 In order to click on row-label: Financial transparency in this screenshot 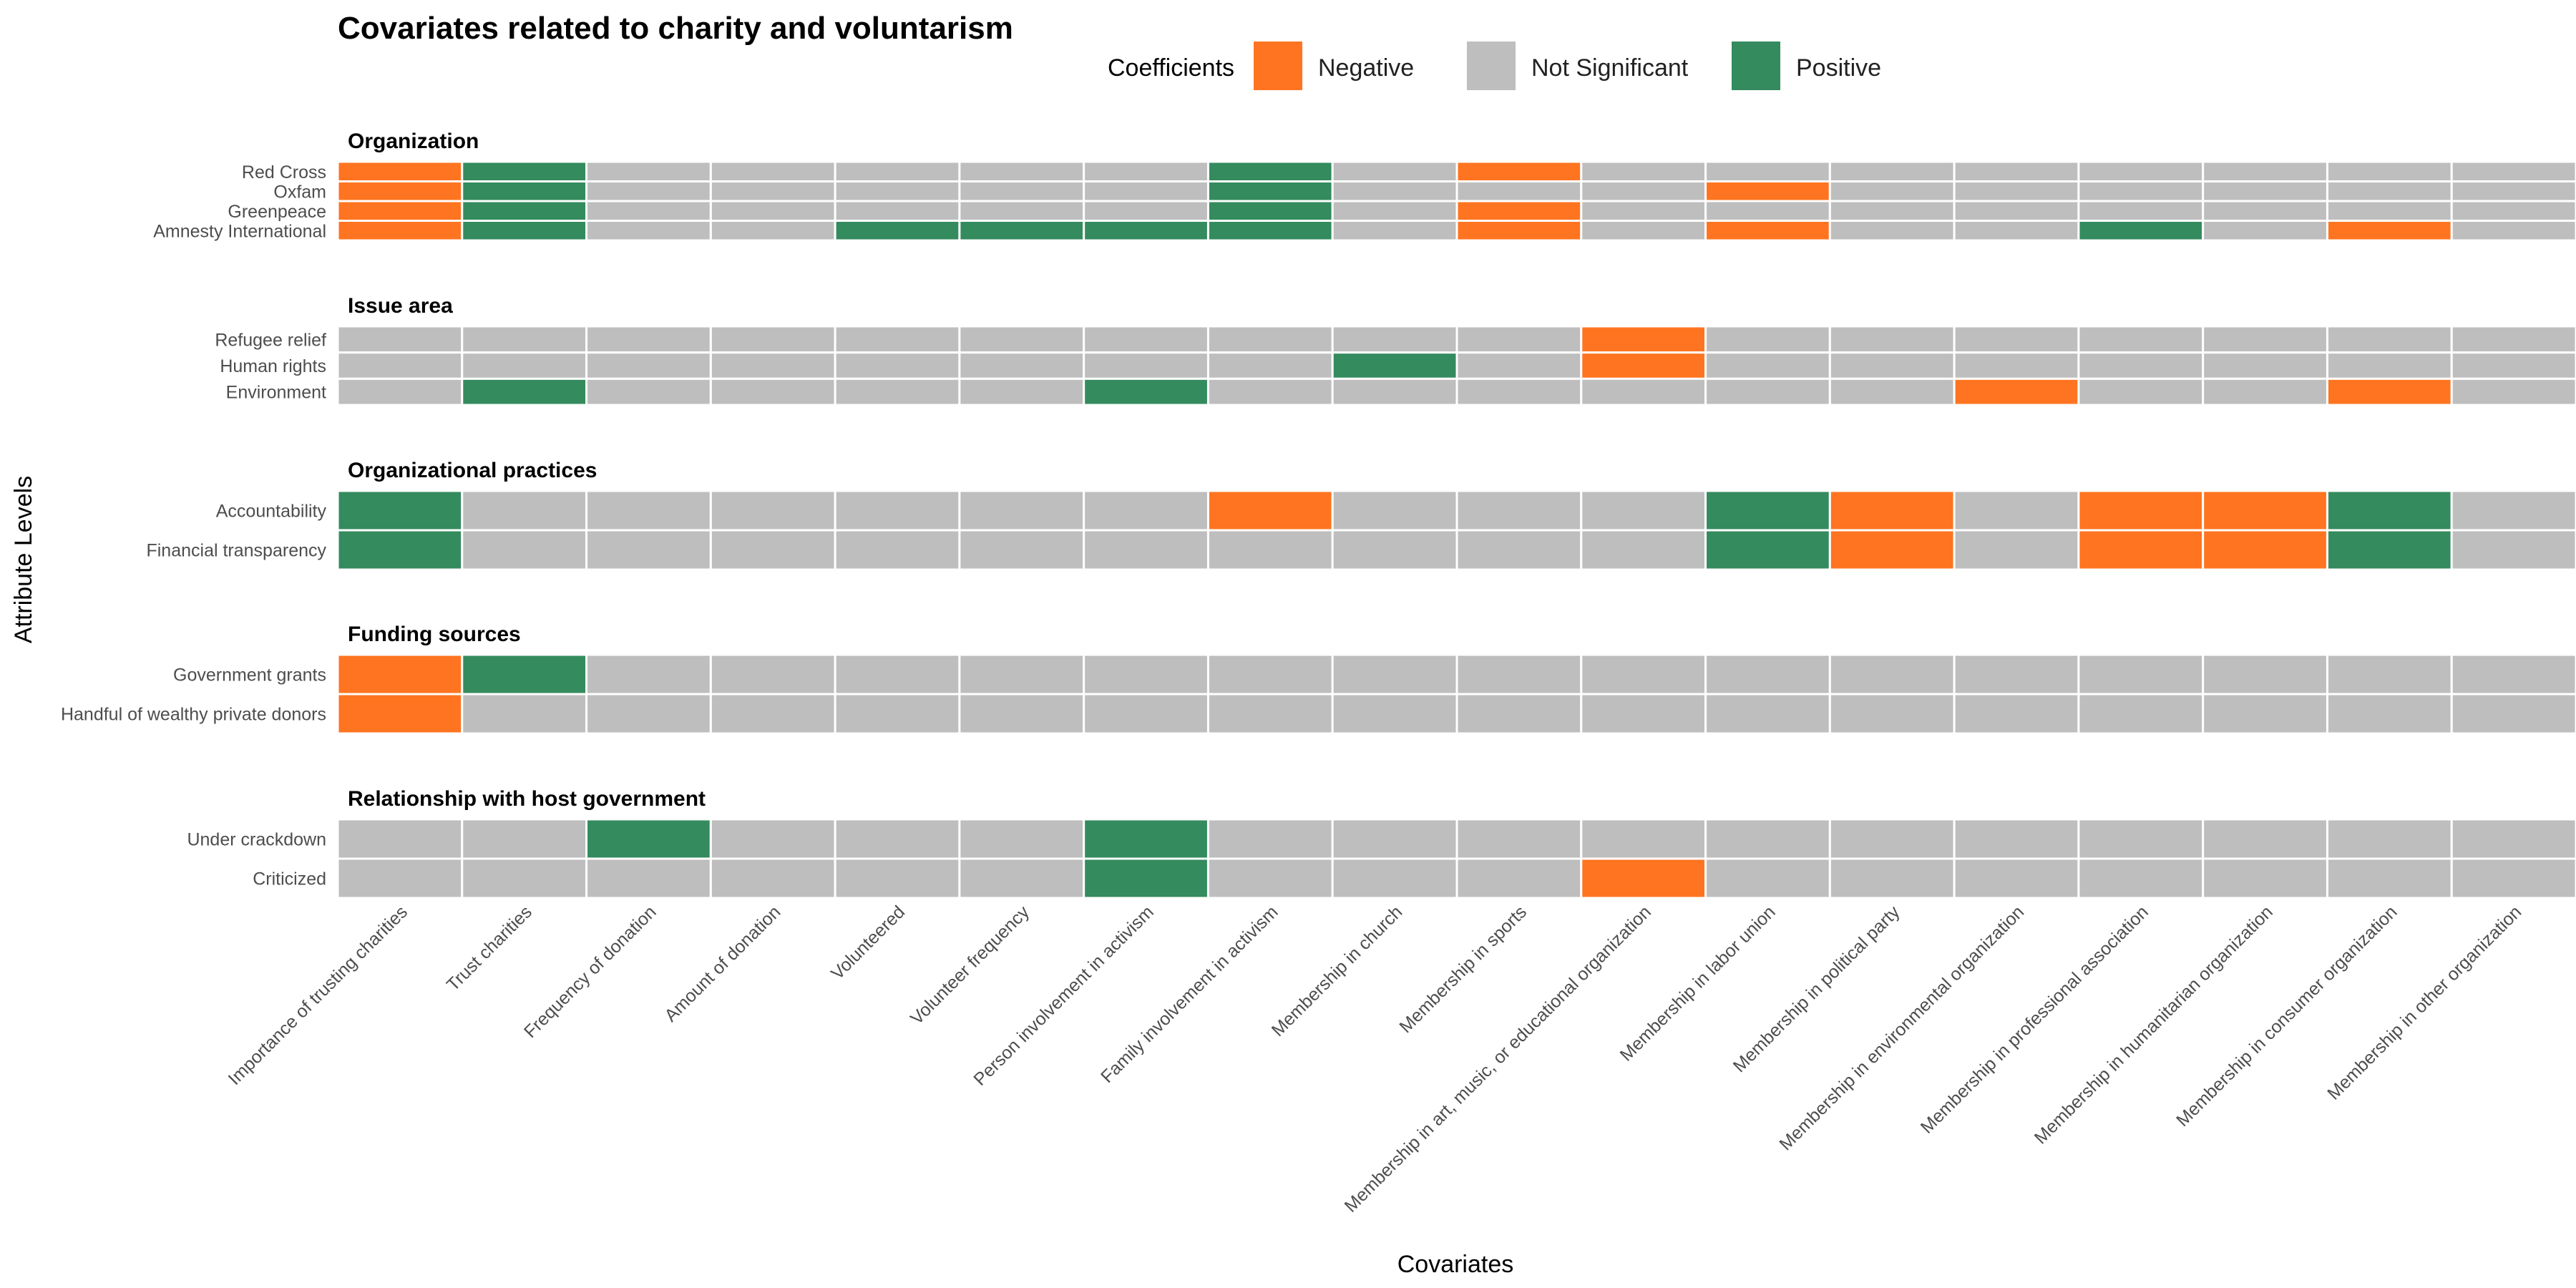, I will do `click(236, 551)`.